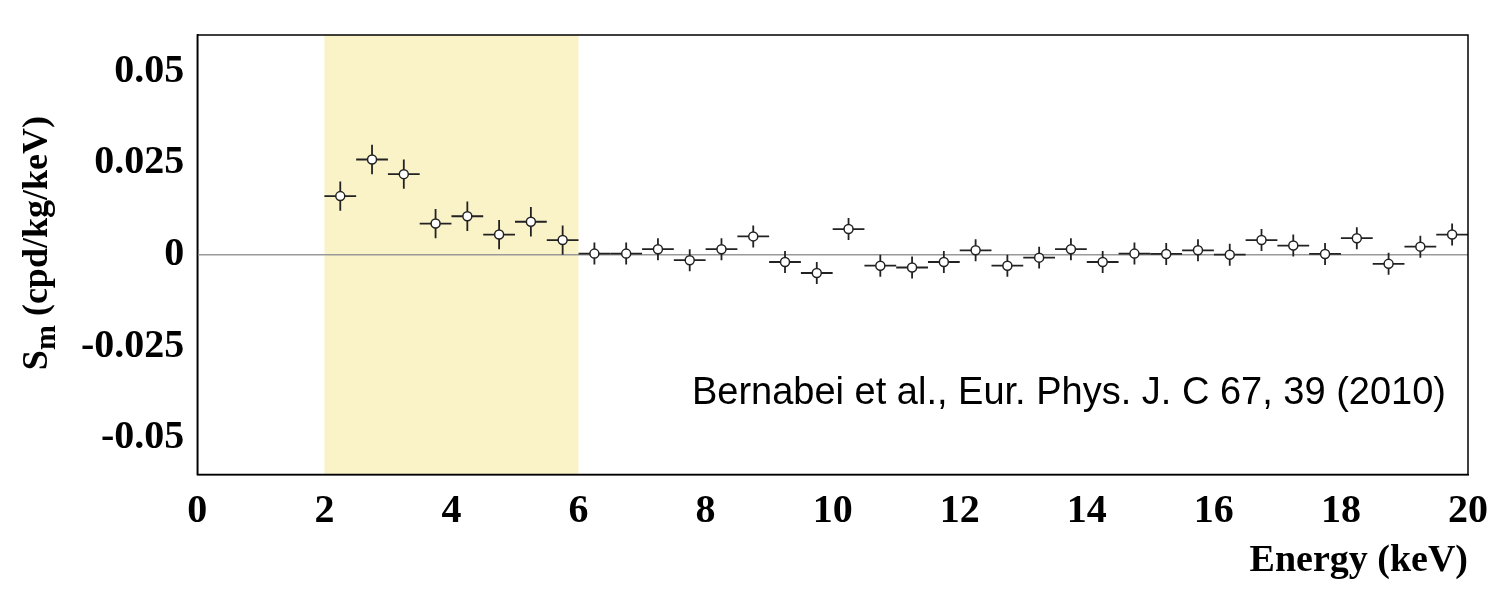  I want to click on x-tick-label: 6, so click(578, 508).